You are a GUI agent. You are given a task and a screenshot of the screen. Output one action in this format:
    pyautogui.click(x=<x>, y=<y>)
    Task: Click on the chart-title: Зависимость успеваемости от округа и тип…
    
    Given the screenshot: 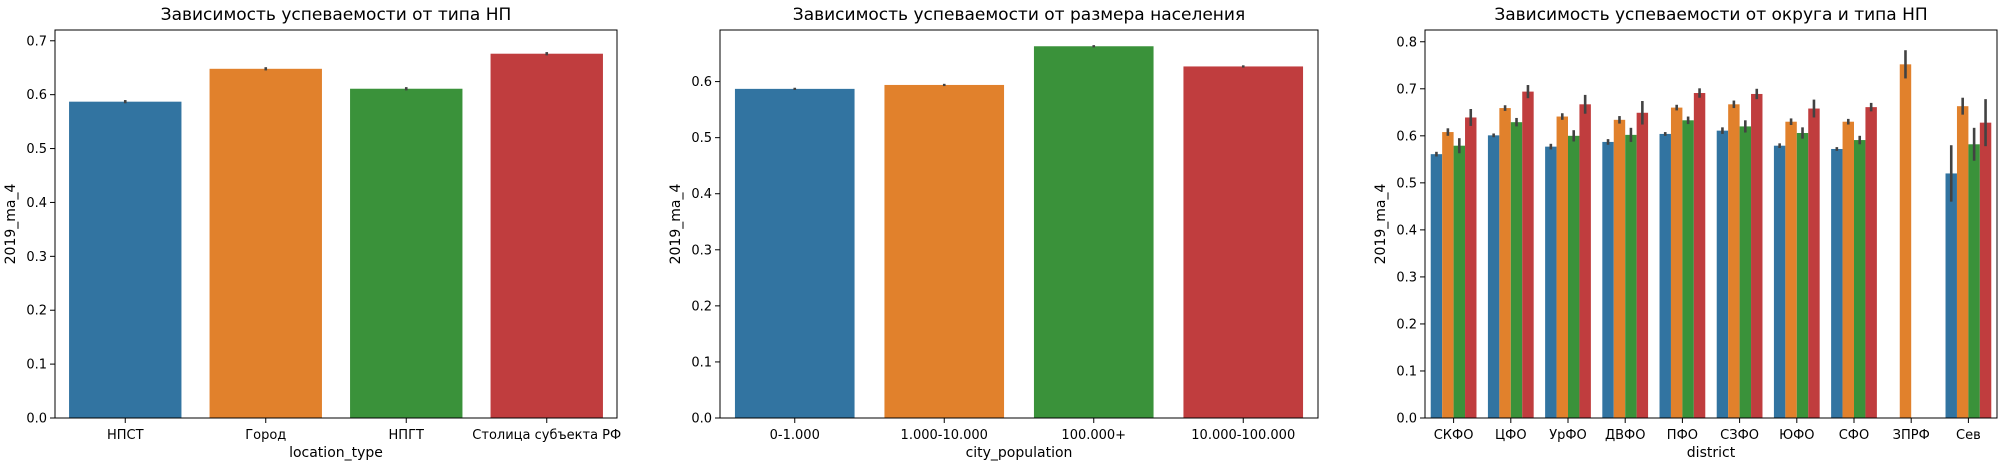 What is the action you would take?
    pyautogui.click(x=1710, y=15)
    